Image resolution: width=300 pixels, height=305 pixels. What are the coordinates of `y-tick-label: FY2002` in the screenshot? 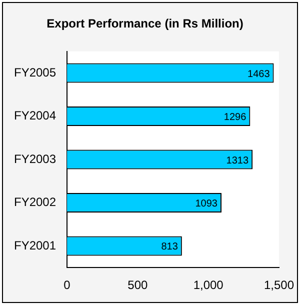 It's located at (35, 202).